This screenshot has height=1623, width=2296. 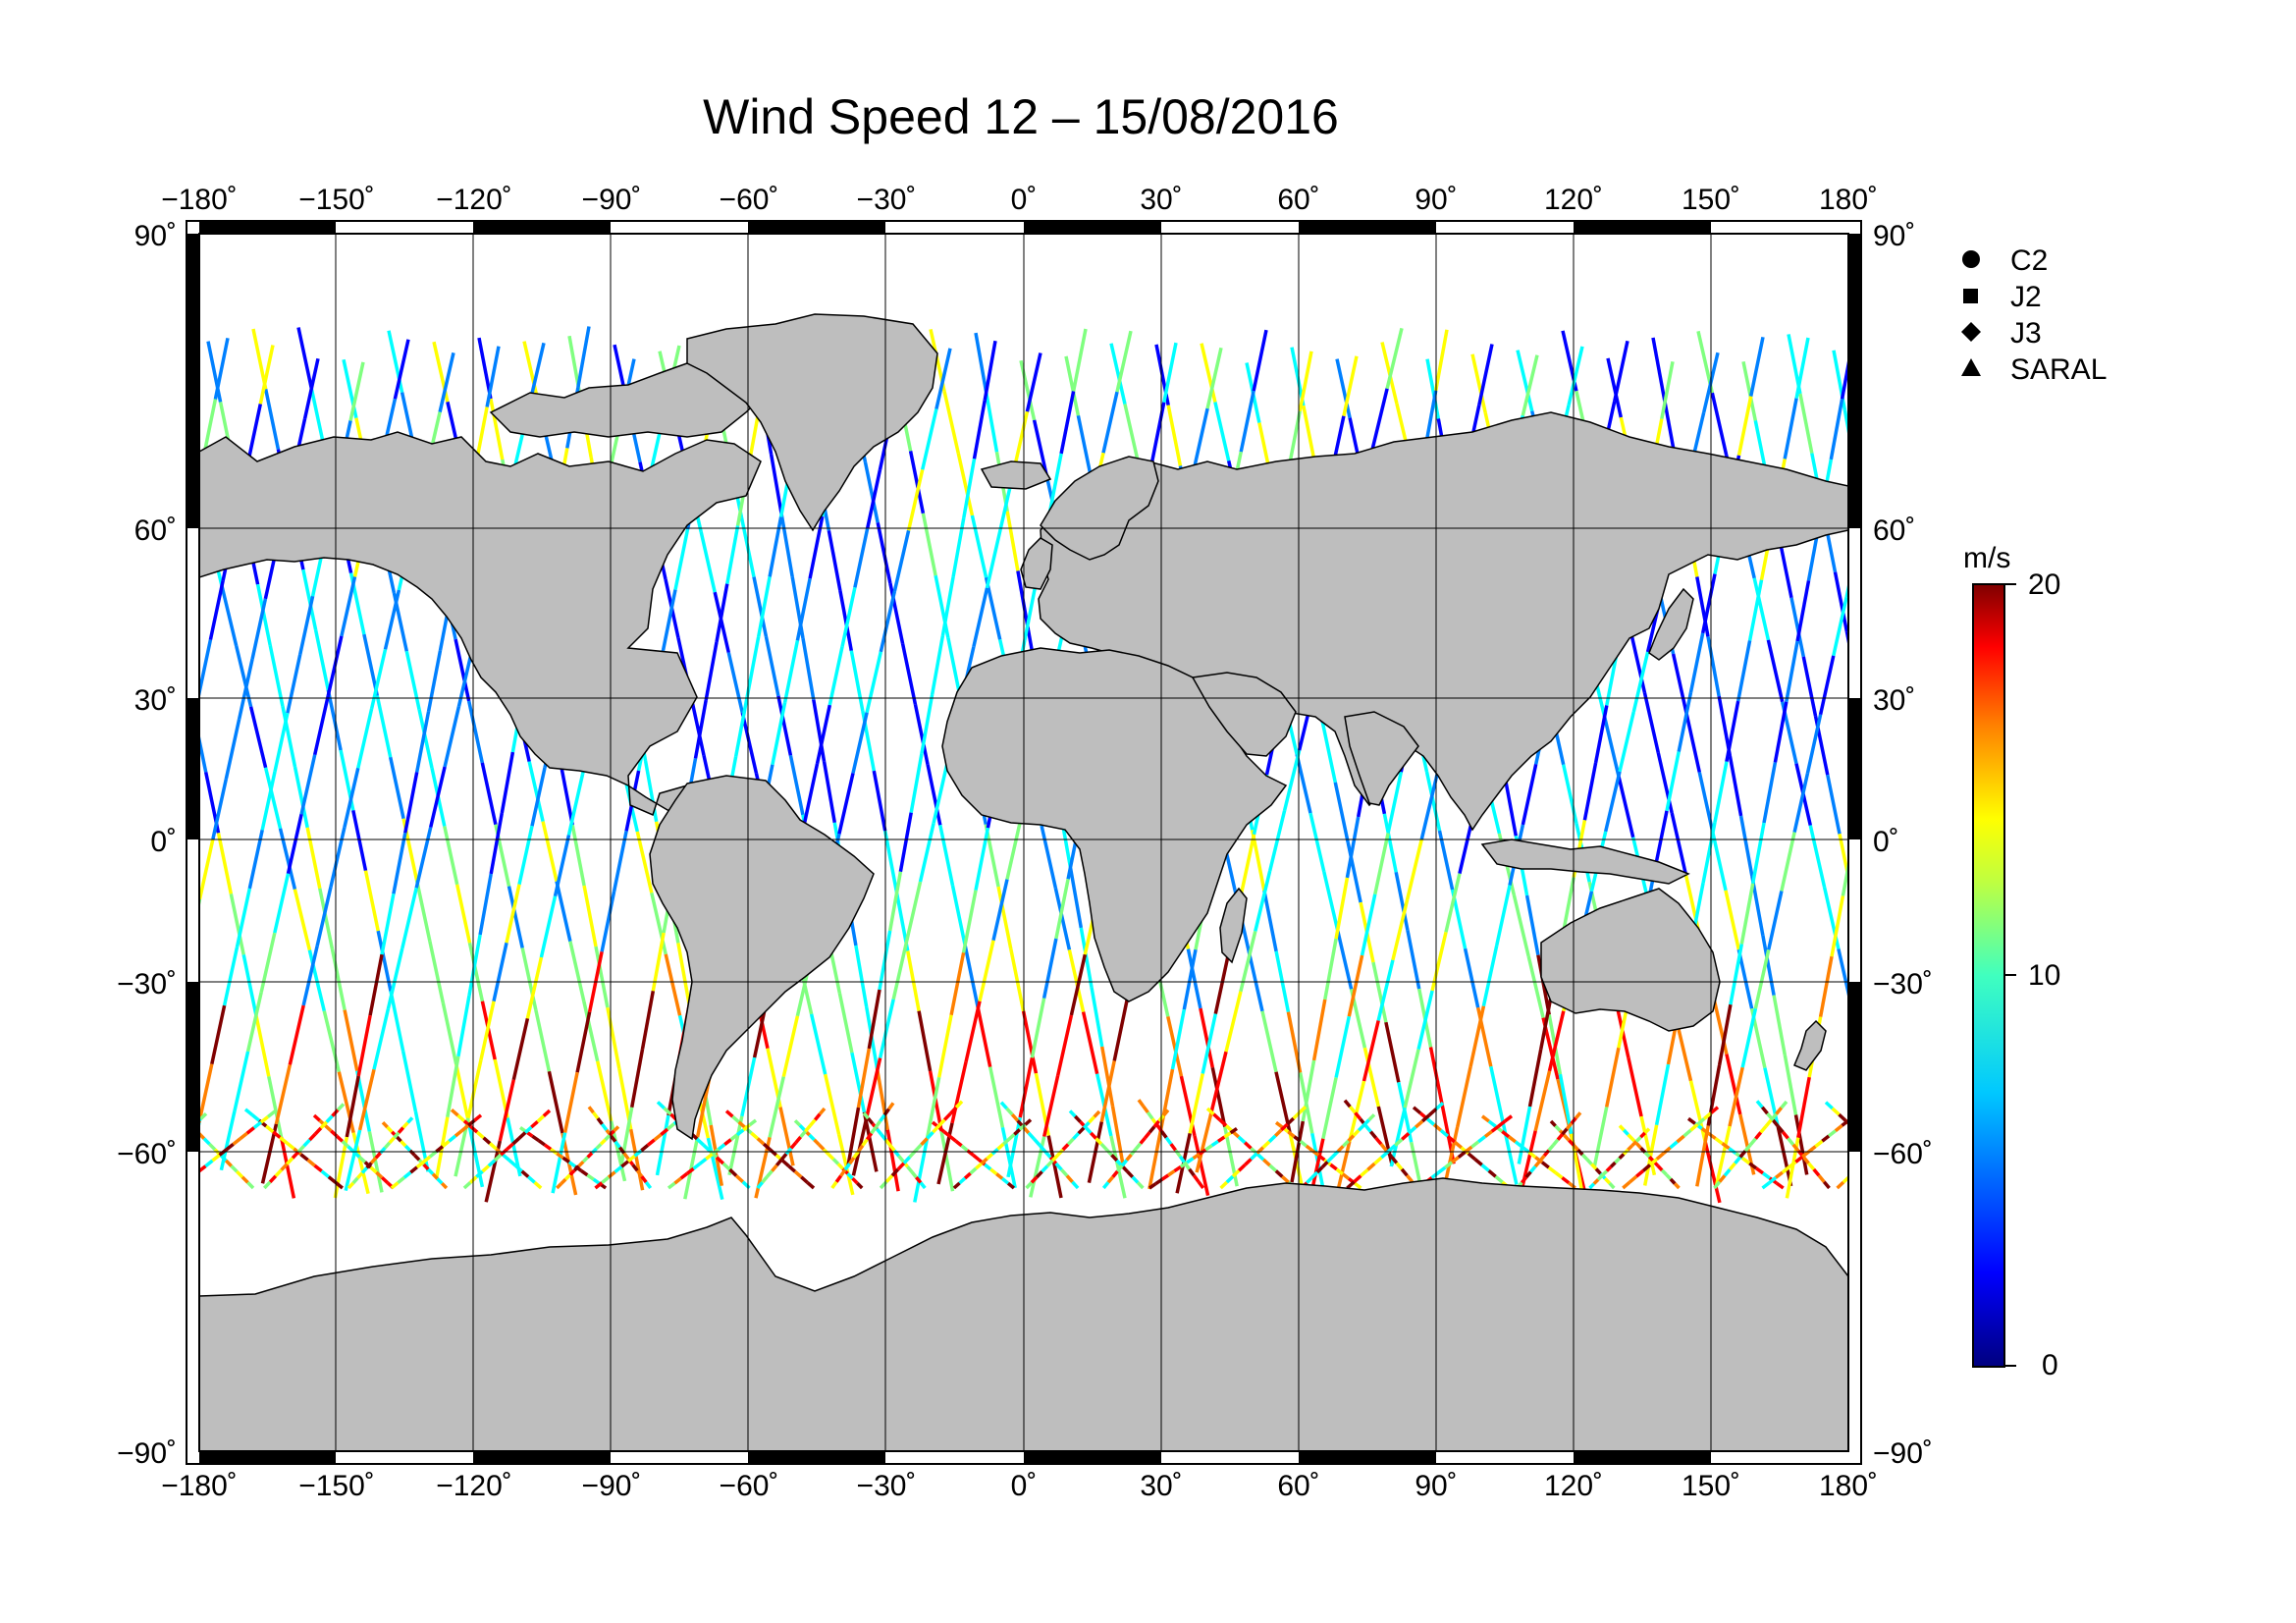 What do you see at coordinates (1099, 508) in the screenshot?
I see `landmass-scandinavia` at bounding box center [1099, 508].